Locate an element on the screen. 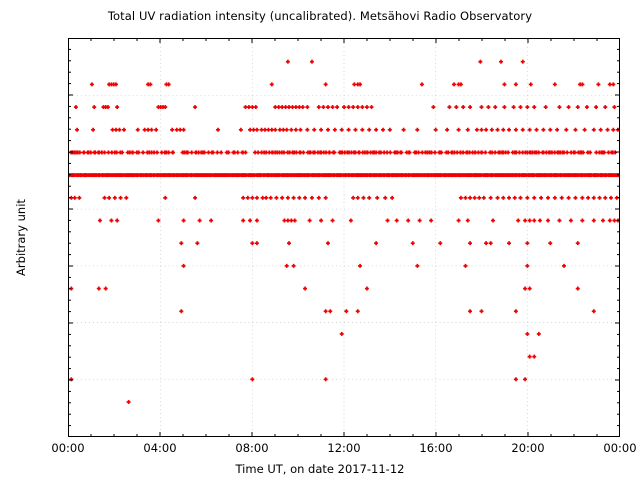  x-axis-tick-label: 04:00 is located at coordinates (160, 448).